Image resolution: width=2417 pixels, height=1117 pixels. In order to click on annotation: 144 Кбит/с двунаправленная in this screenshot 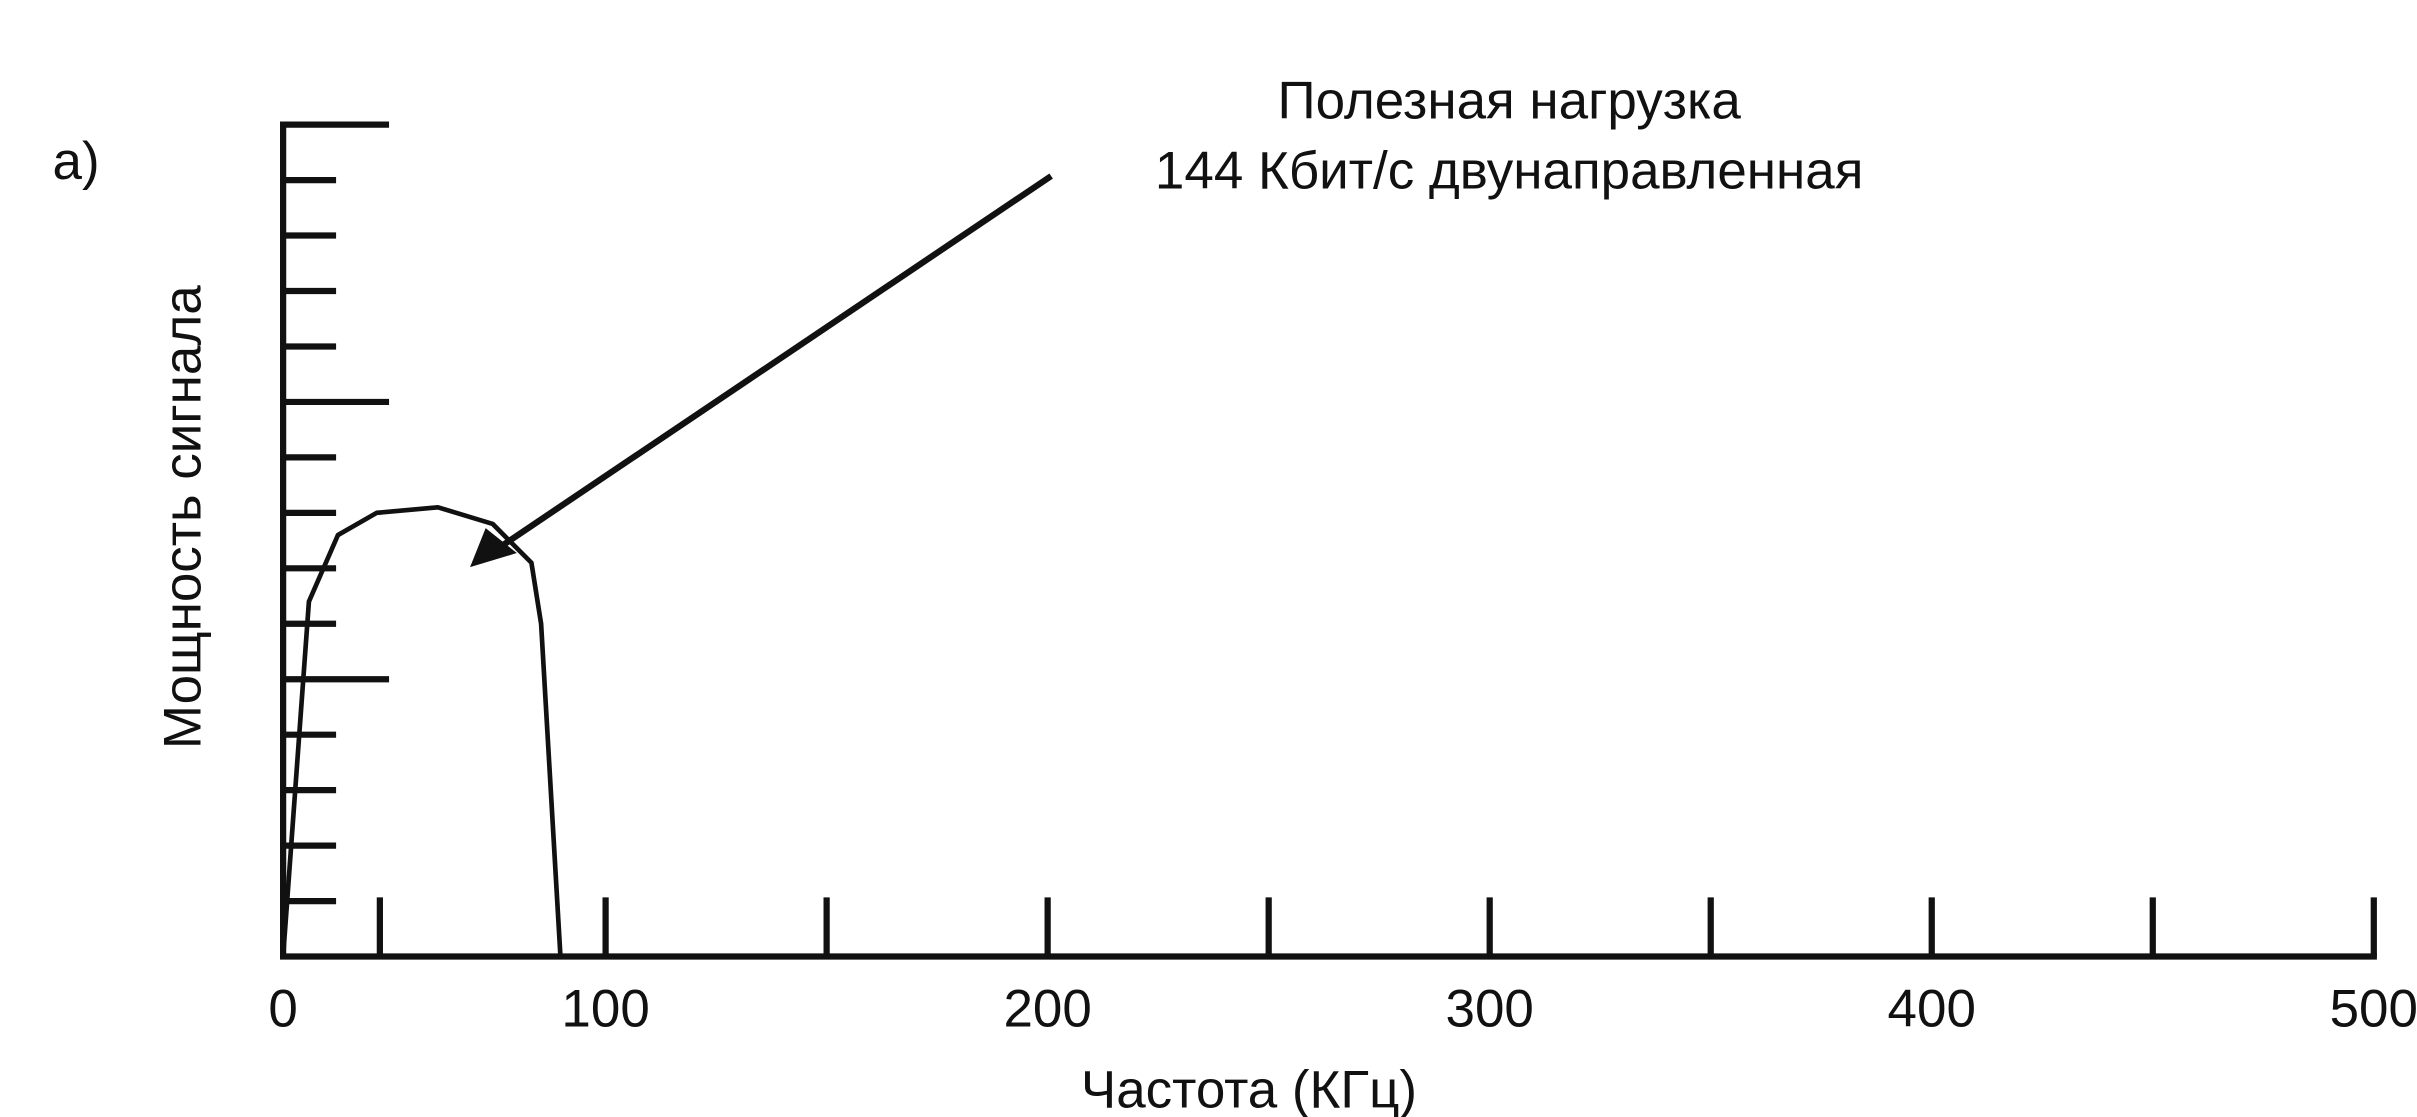, I will do `click(1509, 170)`.